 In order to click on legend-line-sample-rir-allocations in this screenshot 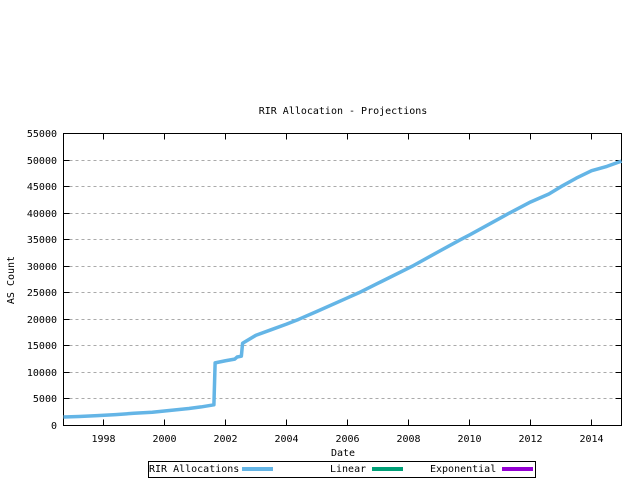, I will do `click(257, 469)`.